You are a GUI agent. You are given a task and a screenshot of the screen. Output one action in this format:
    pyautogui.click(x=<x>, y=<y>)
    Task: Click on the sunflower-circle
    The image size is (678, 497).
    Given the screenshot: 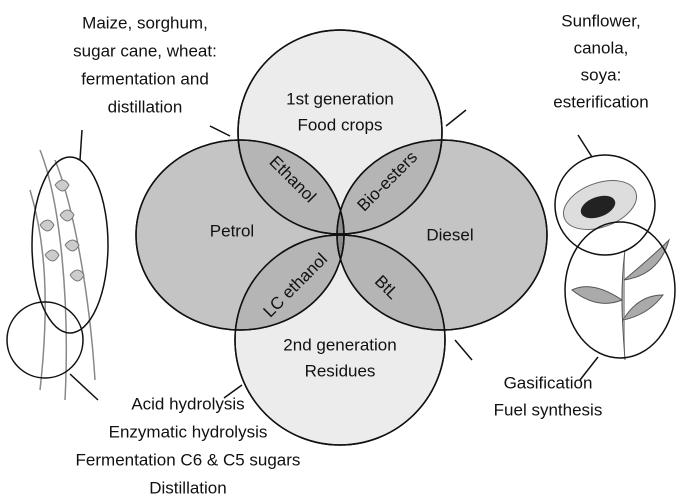 What is the action you would take?
    pyautogui.click(x=605, y=205)
    